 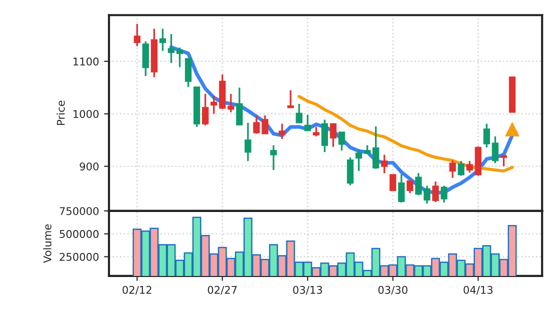 What do you see at coordinates (79, 234) in the screenshot?
I see `y-tick-label: 500000` at bounding box center [79, 234].